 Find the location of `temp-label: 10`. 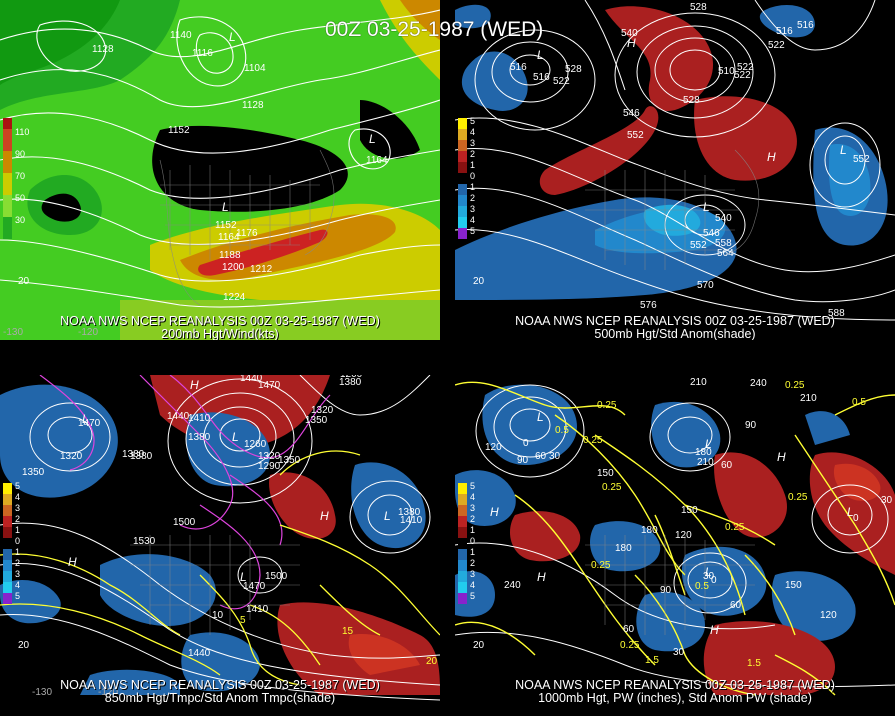

temp-label: 10 is located at coordinates (218, 615).